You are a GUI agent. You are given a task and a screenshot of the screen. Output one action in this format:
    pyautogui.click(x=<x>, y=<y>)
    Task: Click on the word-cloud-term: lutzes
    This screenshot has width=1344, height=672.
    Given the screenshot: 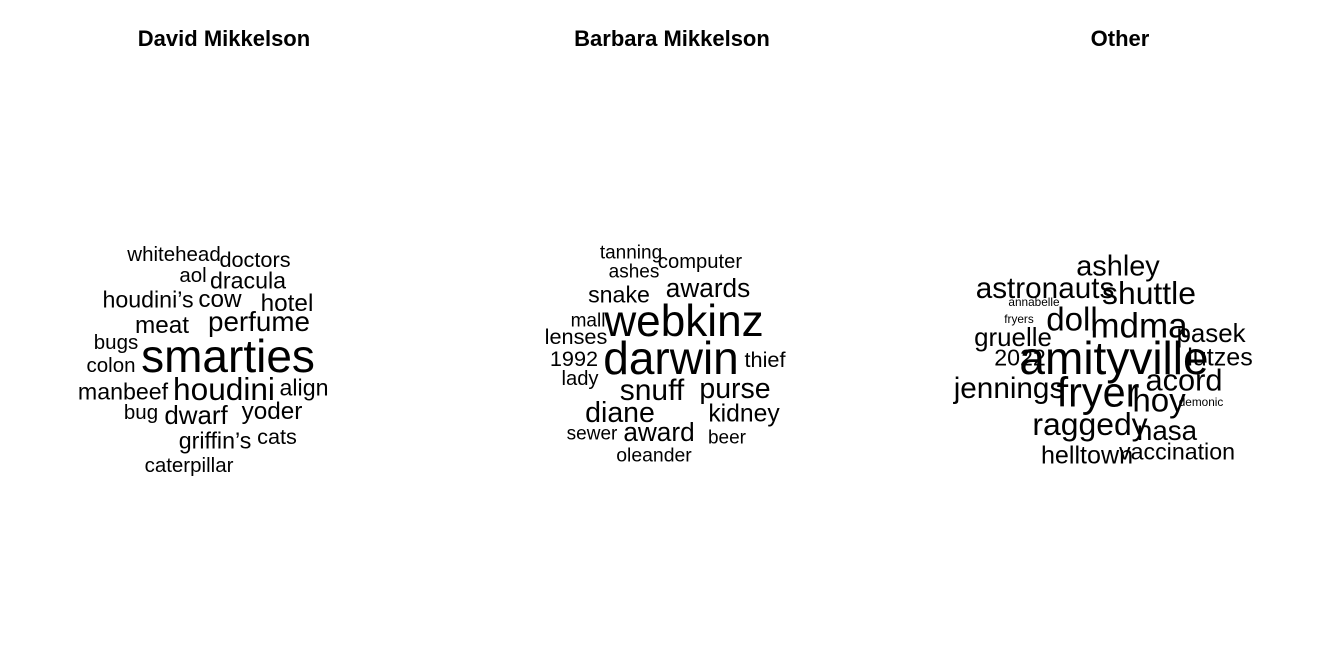 What is the action you would take?
    pyautogui.click(x=1220, y=357)
    